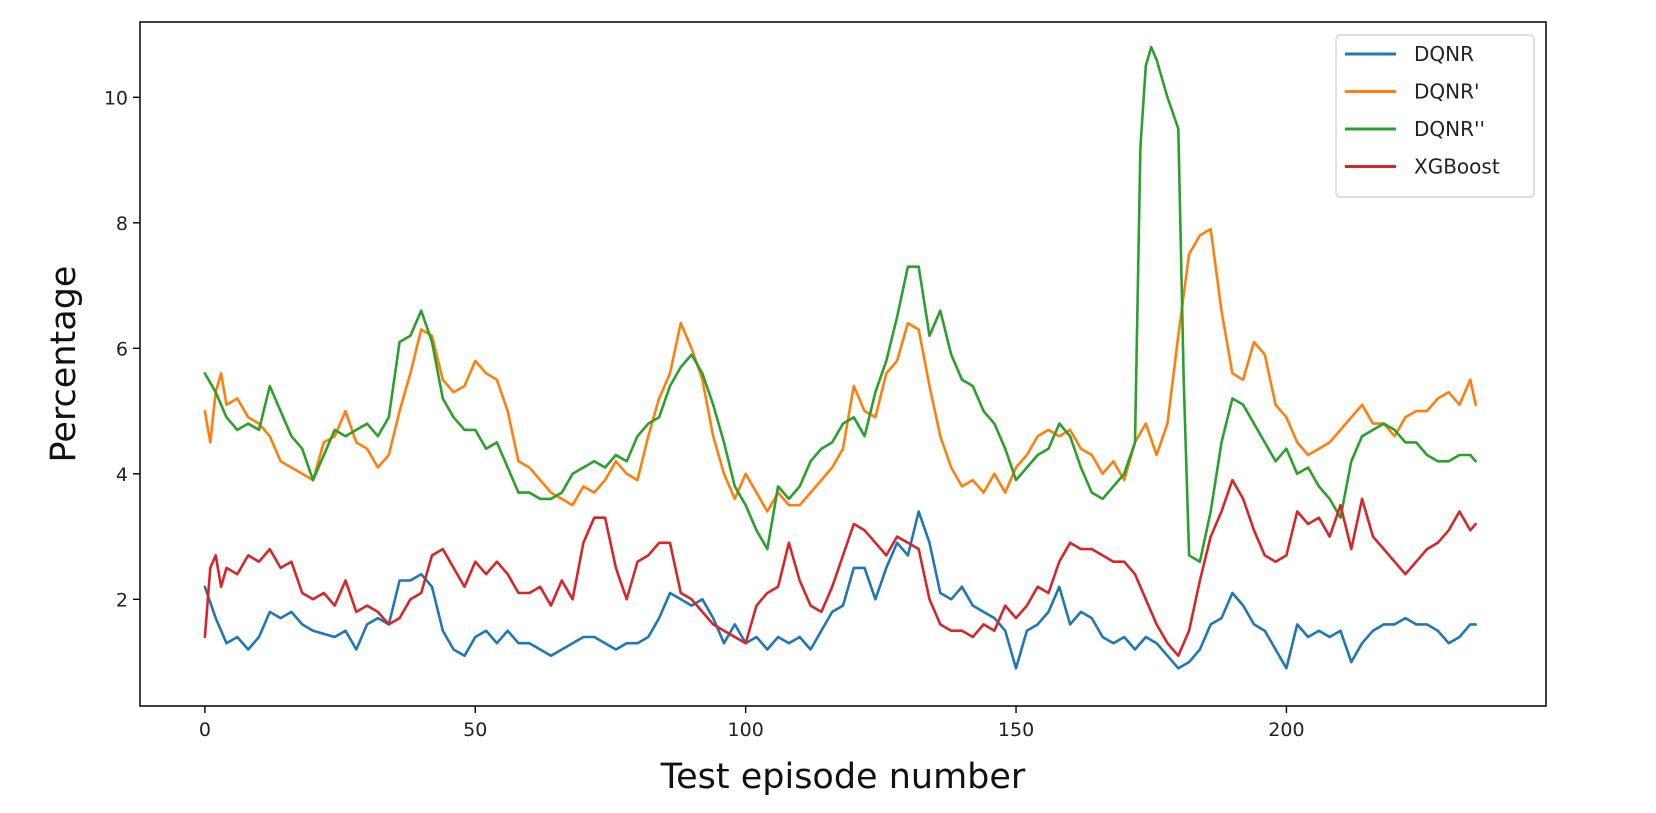 This screenshot has height=813, width=1656. Describe the element at coordinates (1449, 129) in the screenshot. I see `legend-label: DQNR''` at that location.